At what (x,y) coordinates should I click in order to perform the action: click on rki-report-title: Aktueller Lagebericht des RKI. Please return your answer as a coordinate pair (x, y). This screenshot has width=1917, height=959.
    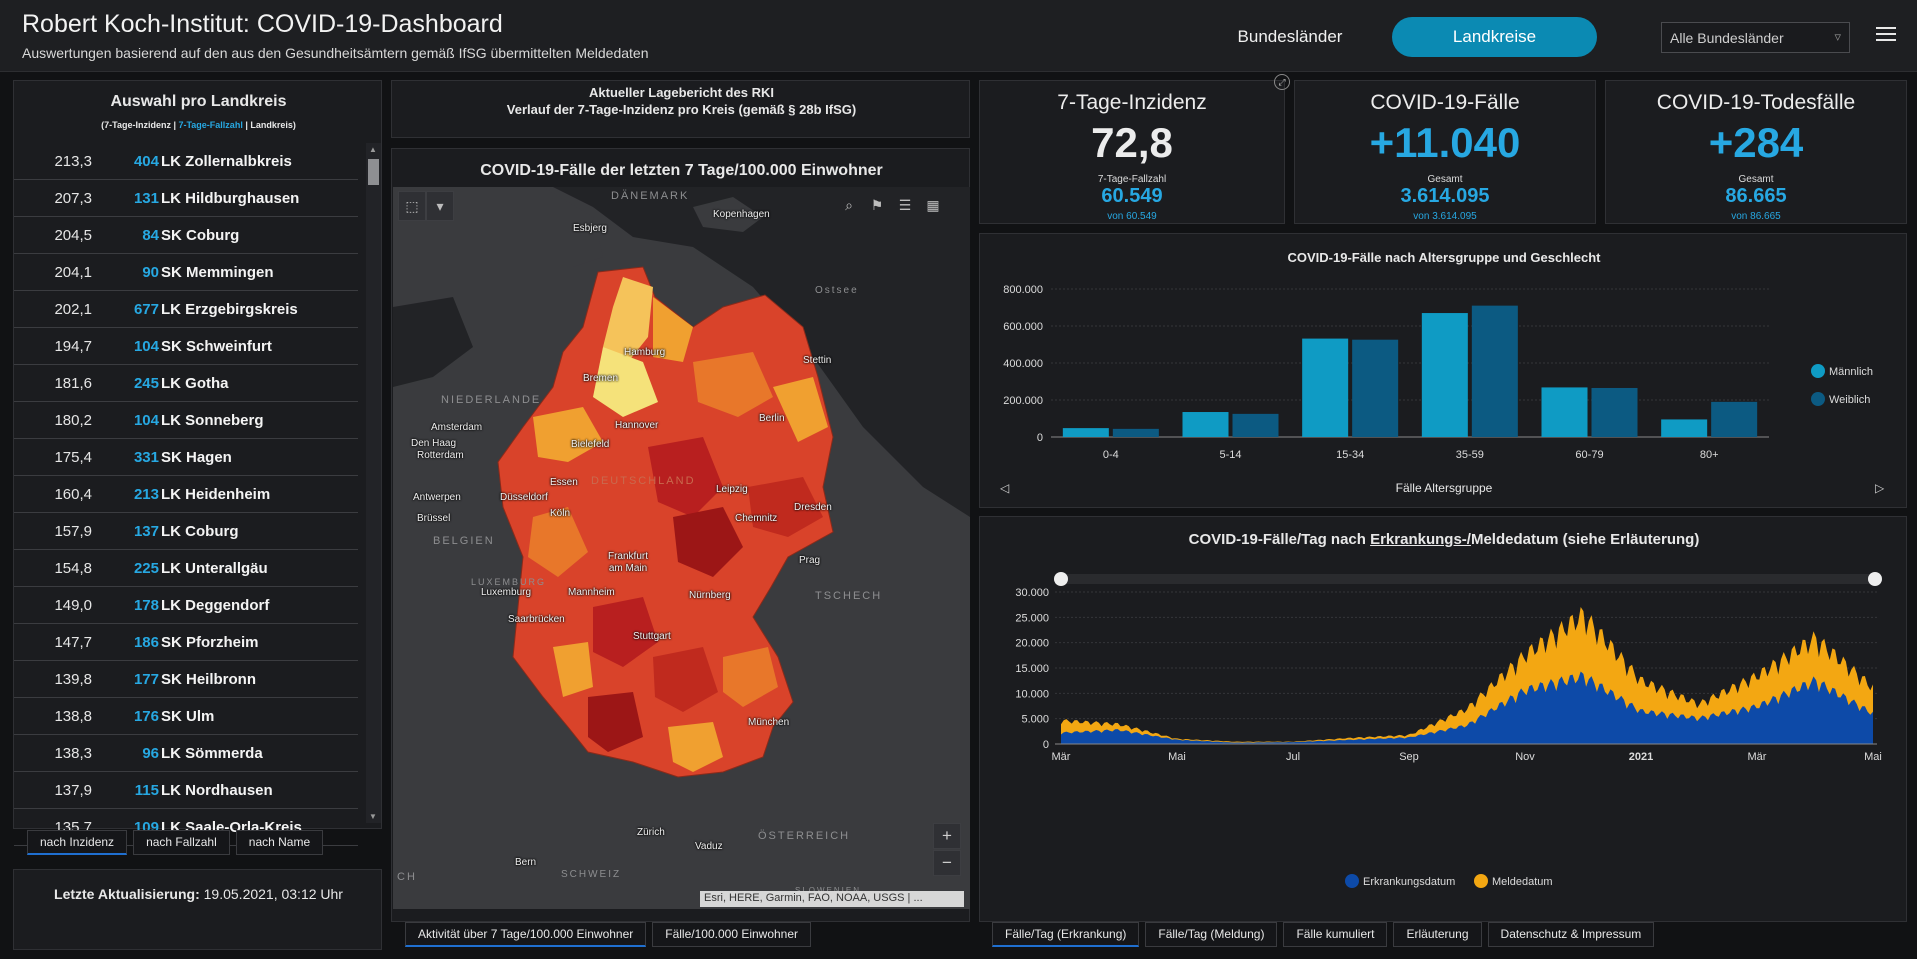
    Looking at the image, I should click on (681, 92).